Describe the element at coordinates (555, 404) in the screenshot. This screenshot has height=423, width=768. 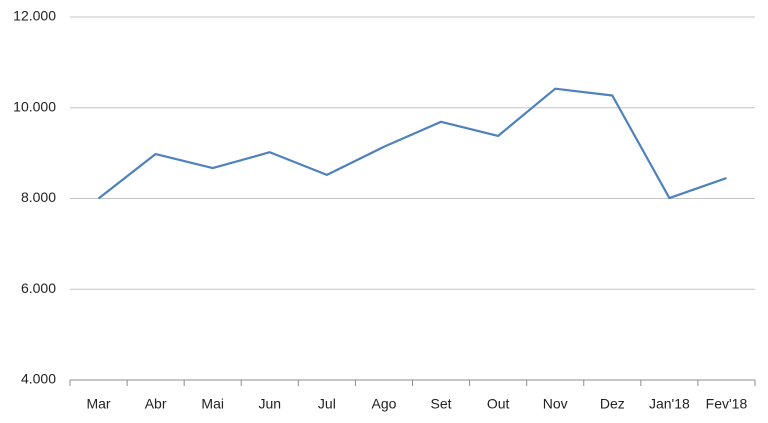
I see `x-tick-label: Nov` at that location.